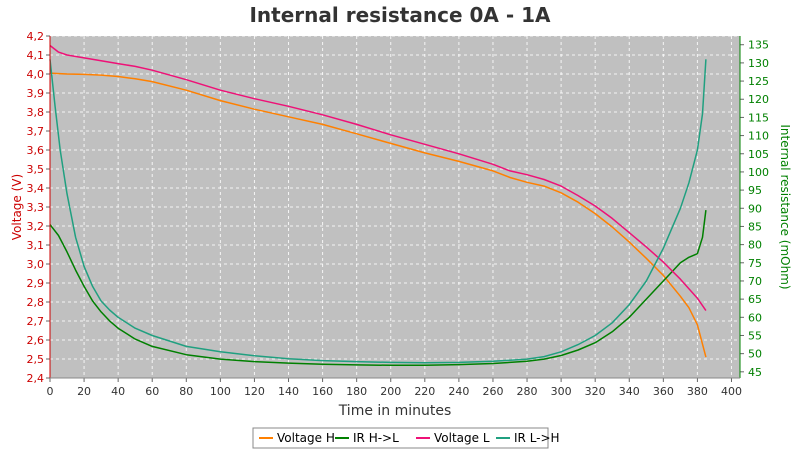  Describe the element at coordinates (758, 154) in the screenshot. I see `right-y-tick-label: 105` at that location.